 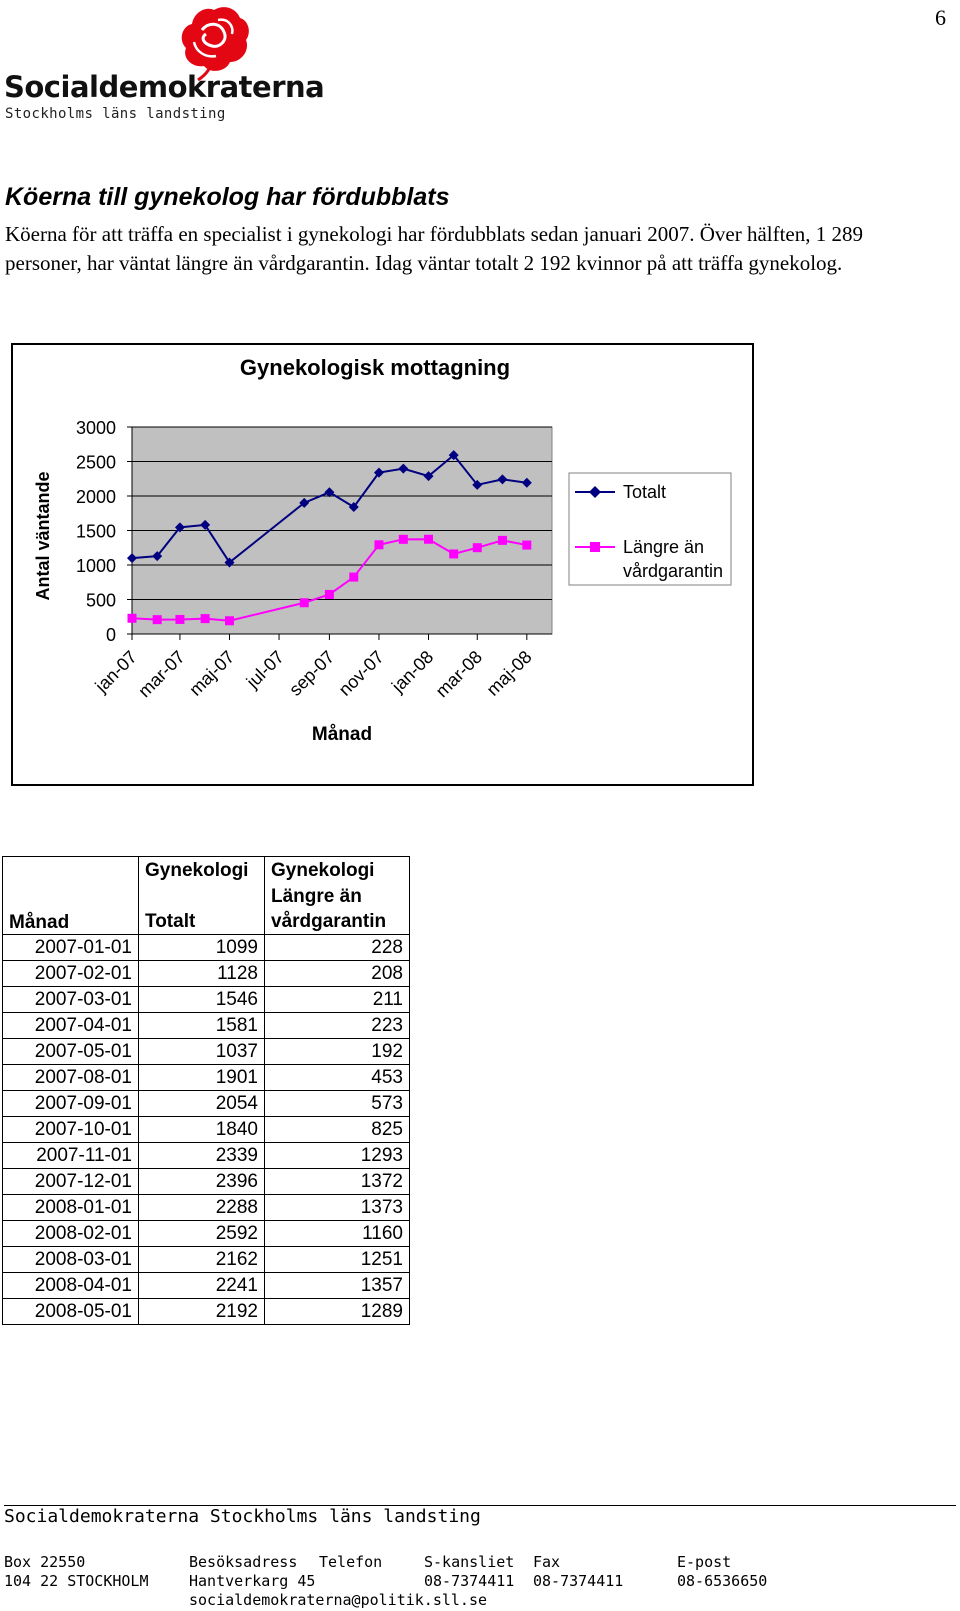 I want to click on cell-vg: 1372, so click(x=337, y=1181).